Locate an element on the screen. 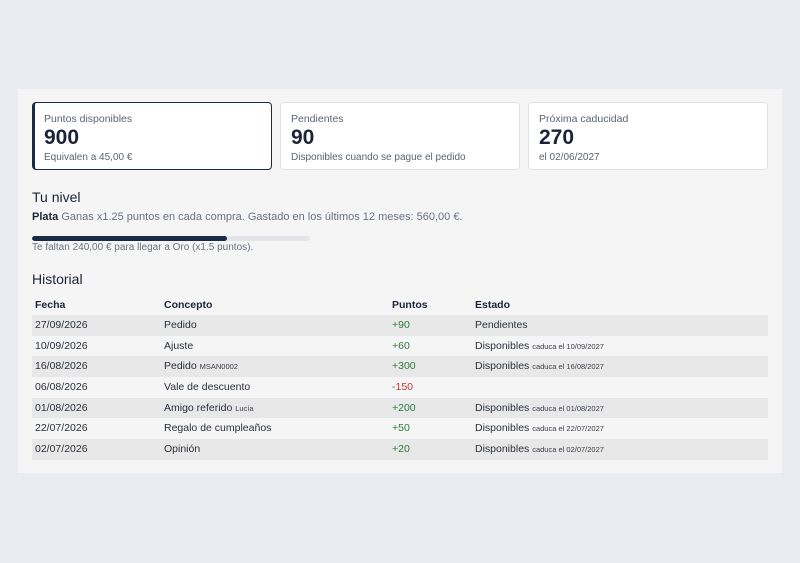  card-label: Puntos disponibles is located at coordinates (88, 119).